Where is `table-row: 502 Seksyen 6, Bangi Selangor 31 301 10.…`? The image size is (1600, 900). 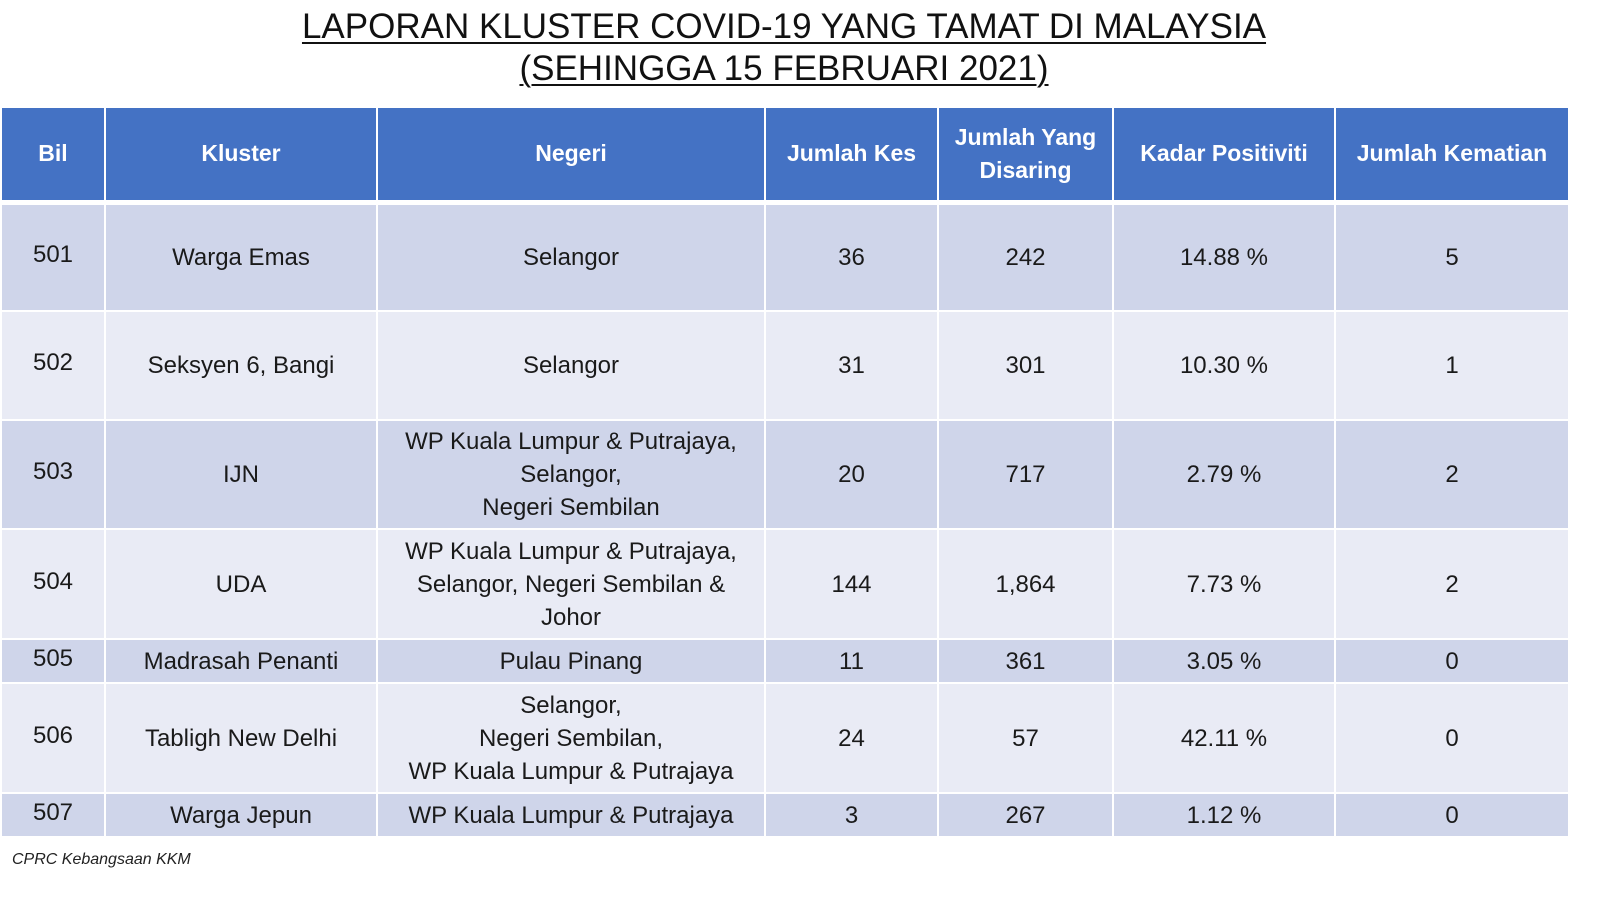 table-row: 502 Seksyen 6, Bangi Selangor 31 301 10.… is located at coordinates (785, 365).